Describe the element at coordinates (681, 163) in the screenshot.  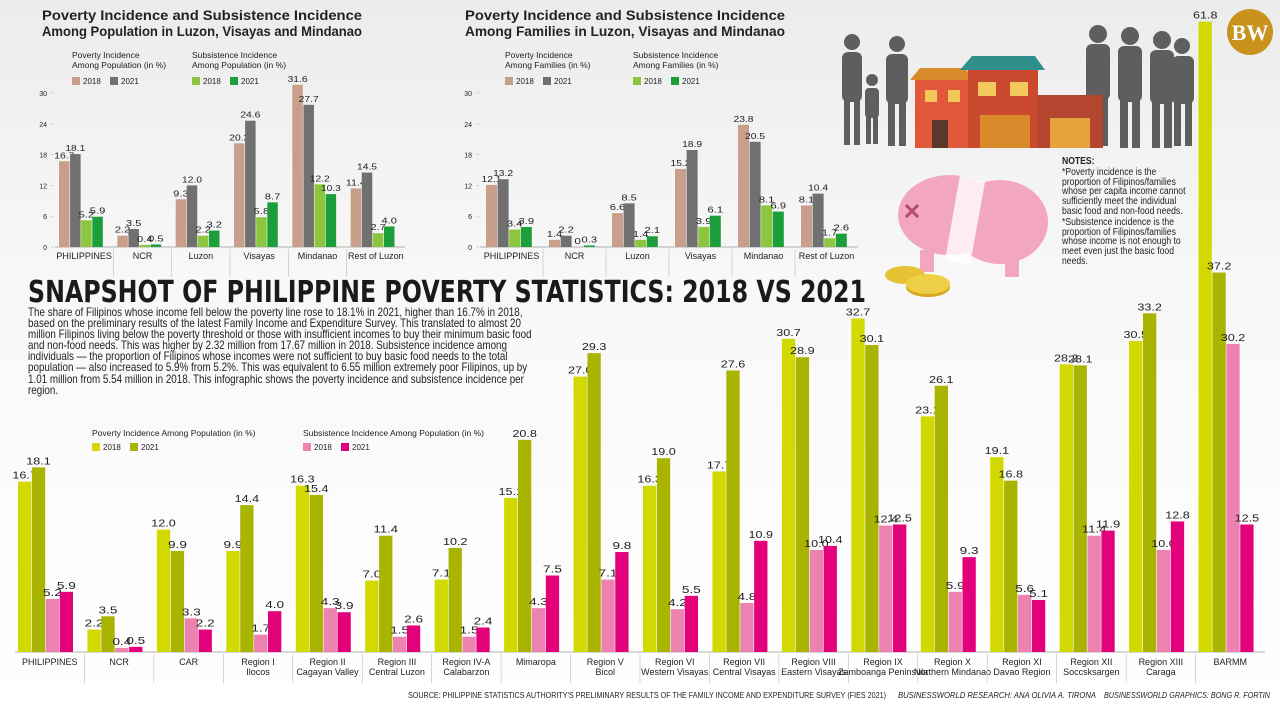
I see `value-label: 15.2` at that location.